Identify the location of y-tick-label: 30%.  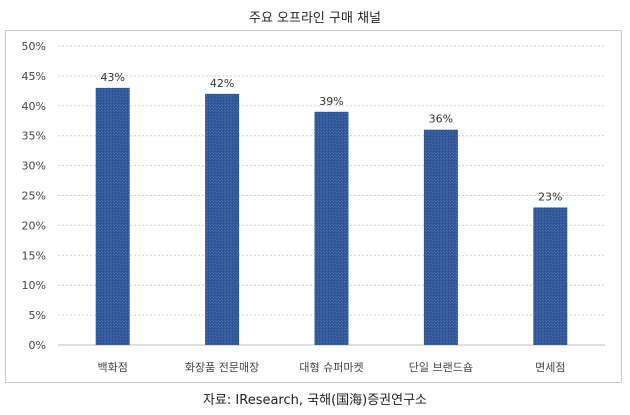
(34, 166).